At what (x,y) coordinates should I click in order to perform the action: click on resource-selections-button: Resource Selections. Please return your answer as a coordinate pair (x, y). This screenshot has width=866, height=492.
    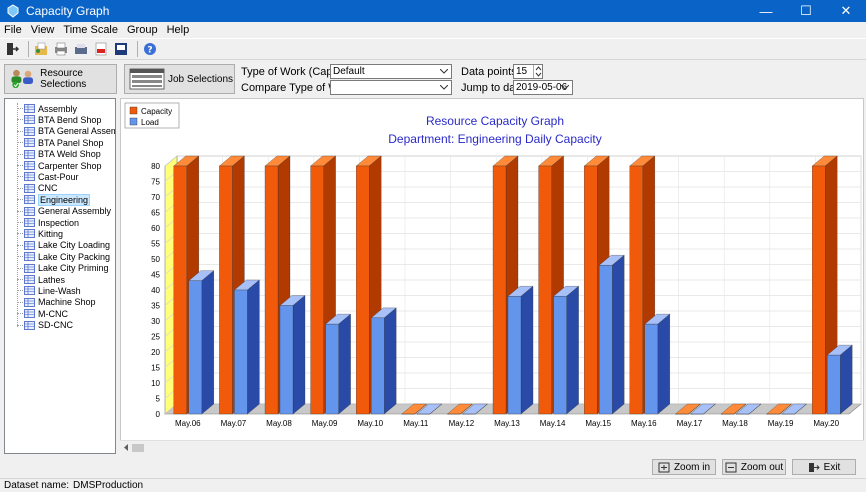
    Looking at the image, I should click on (60, 79).